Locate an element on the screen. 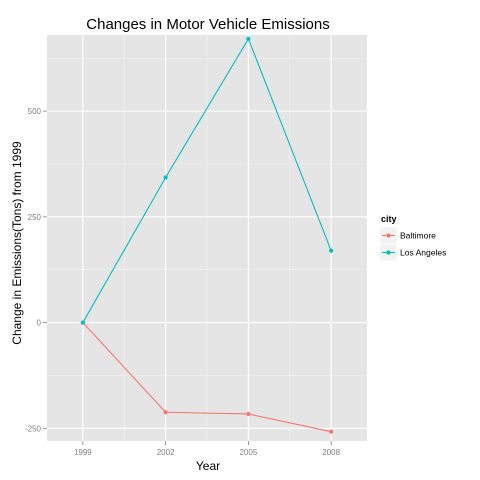  x-tick-label: 2008 is located at coordinates (331, 452).